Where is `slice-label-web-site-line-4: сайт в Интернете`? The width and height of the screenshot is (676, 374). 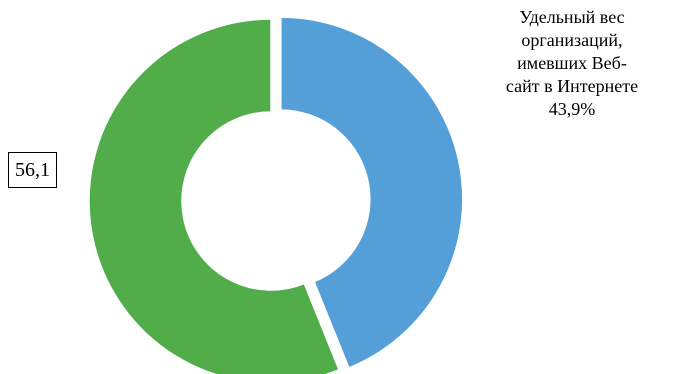
slice-label-web-site-line-4: сайт в Интернете is located at coordinates (572, 86).